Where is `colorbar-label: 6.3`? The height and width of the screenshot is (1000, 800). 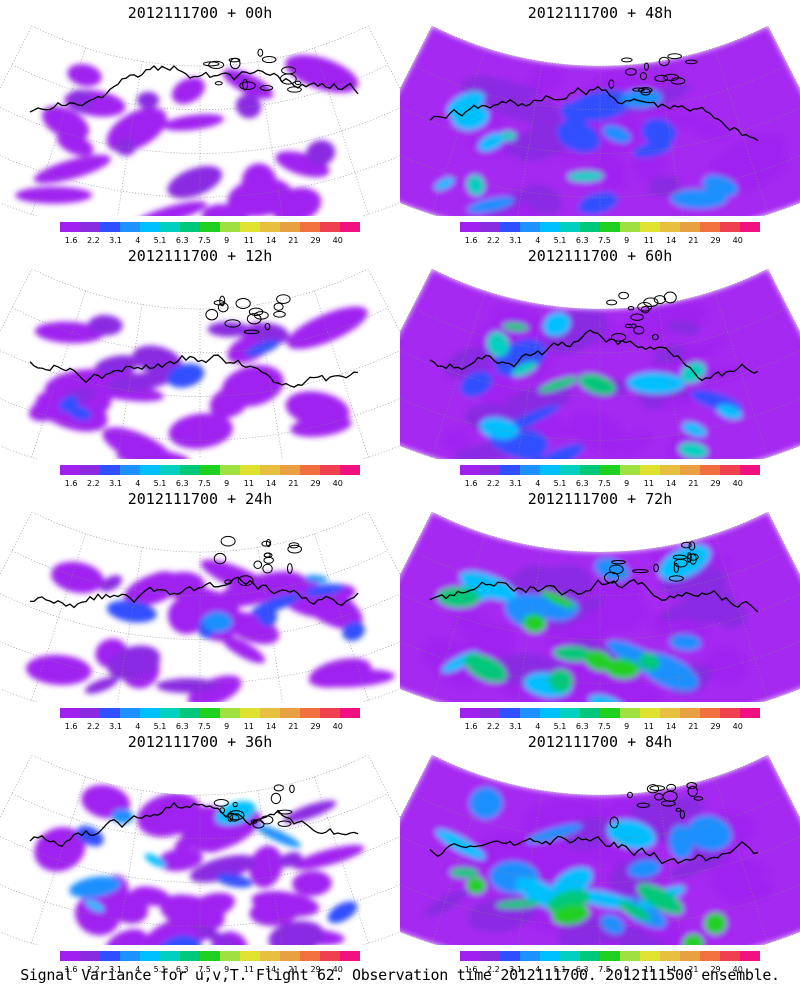 colorbar-label: 6.3 is located at coordinates (582, 726).